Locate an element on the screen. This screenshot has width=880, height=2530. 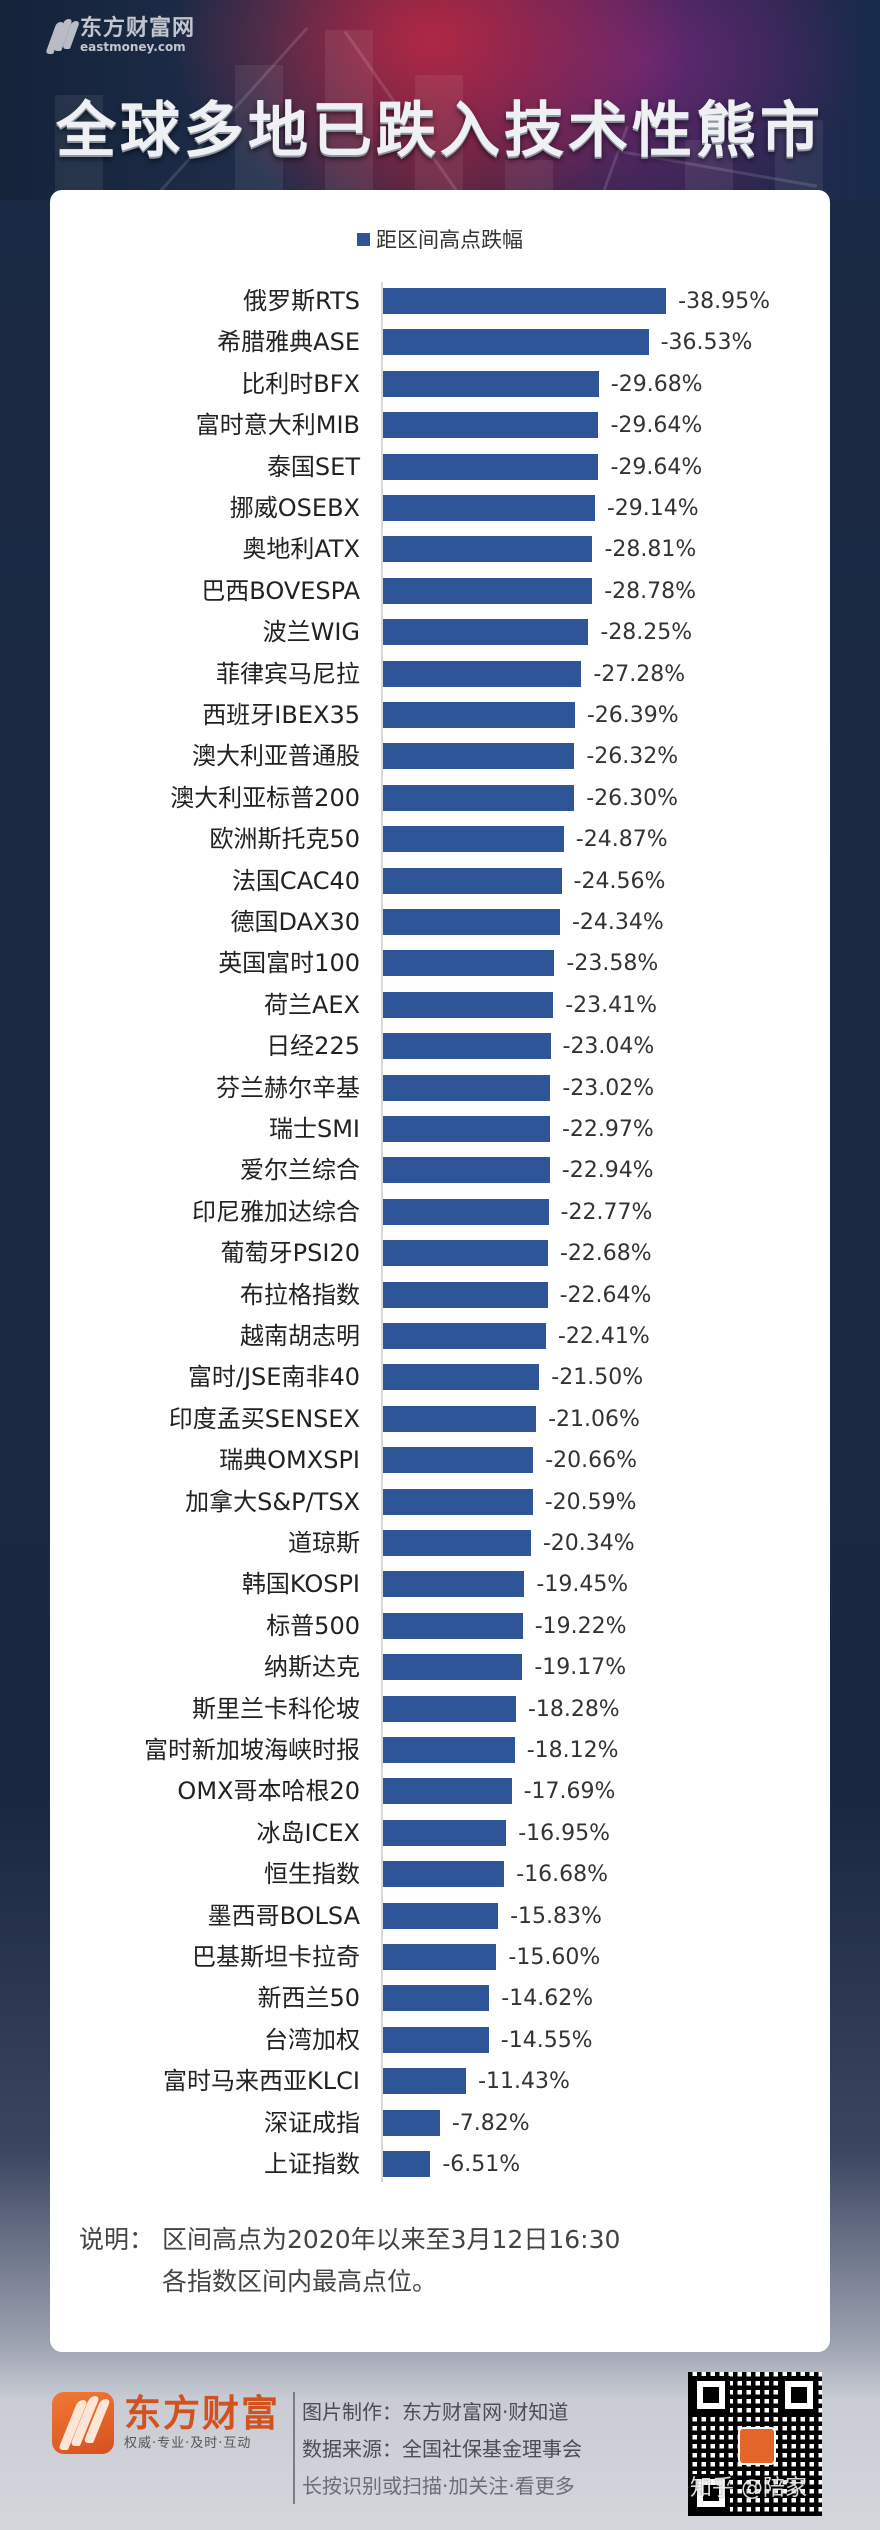
bar-category-label: 英国富时100 is located at coordinates (289, 963).